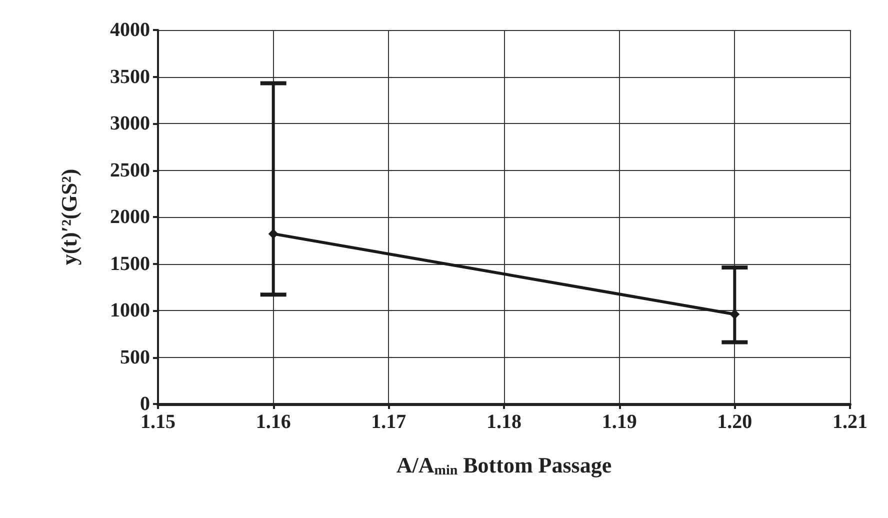  What do you see at coordinates (619, 422) in the screenshot?
I see `x-tick-label: 1.19` at bounding box center [619, 422].